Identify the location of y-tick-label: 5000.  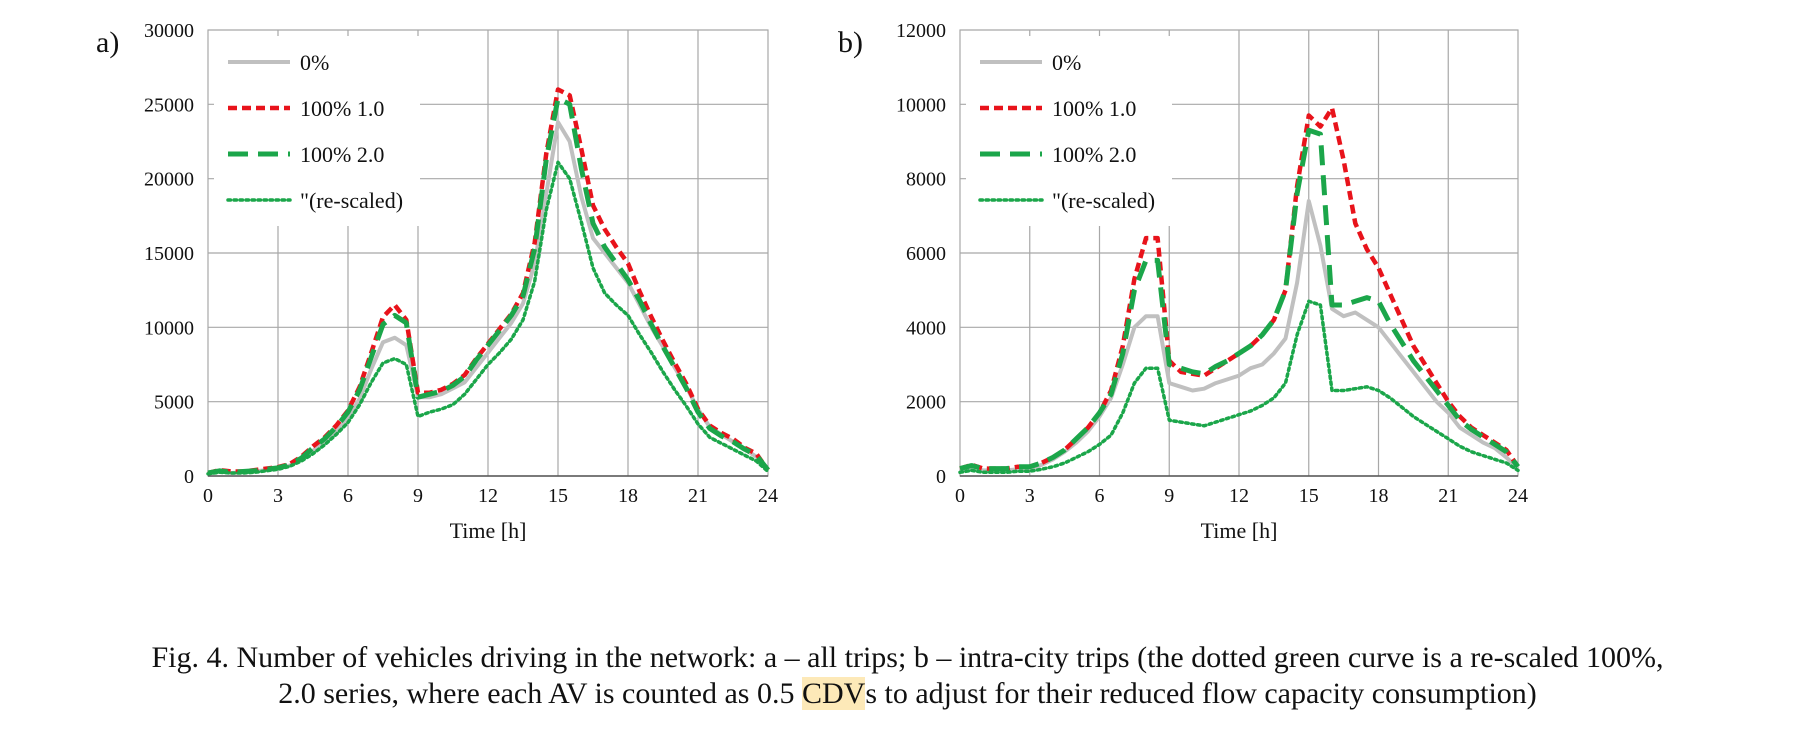
(174, 403).